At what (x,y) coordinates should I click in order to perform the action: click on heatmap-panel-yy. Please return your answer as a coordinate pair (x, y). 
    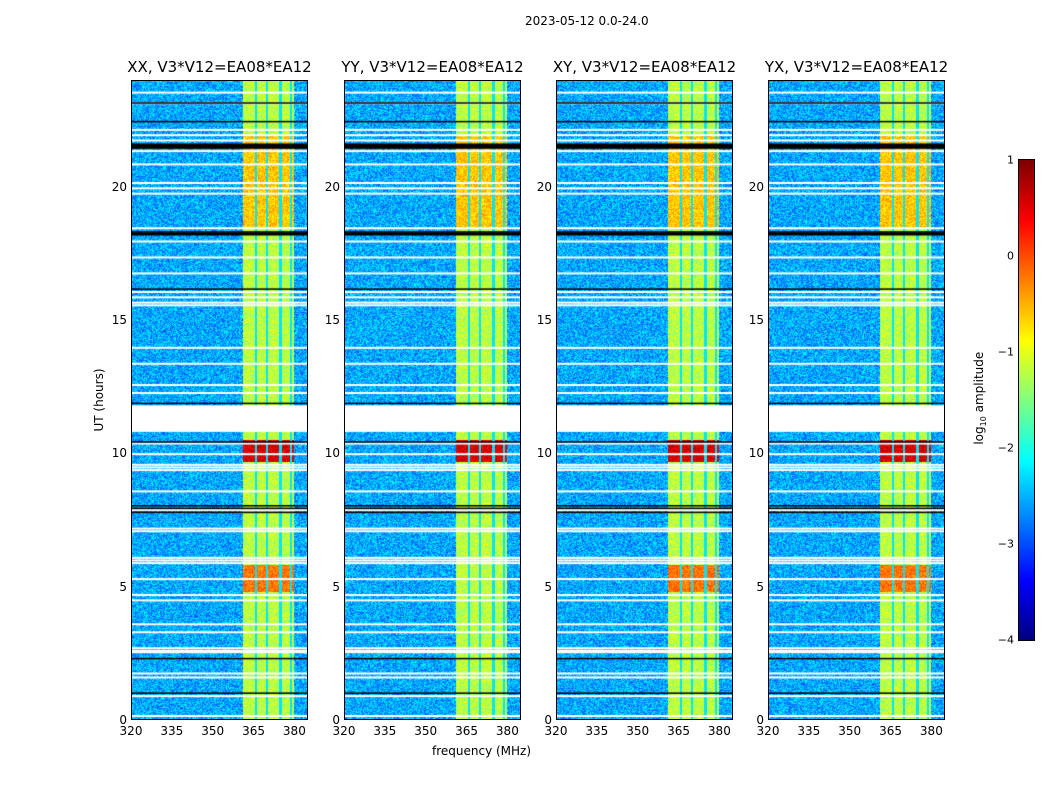
    Looking at the image, I should click on (432, 400).